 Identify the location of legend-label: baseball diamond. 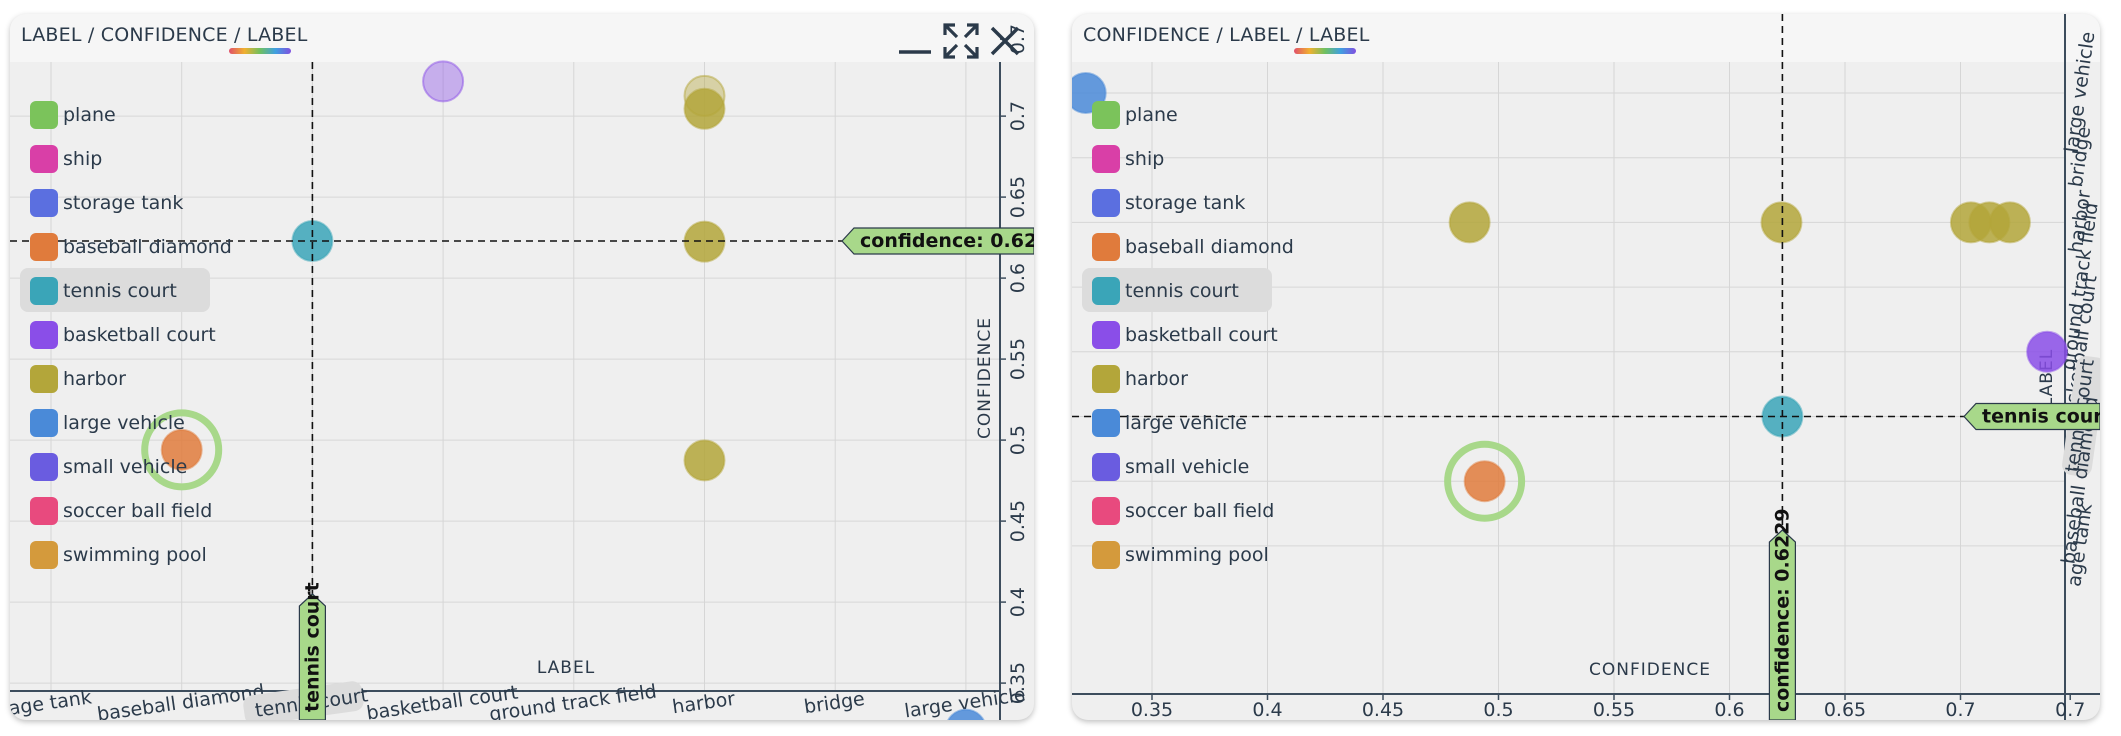
(147, 247).